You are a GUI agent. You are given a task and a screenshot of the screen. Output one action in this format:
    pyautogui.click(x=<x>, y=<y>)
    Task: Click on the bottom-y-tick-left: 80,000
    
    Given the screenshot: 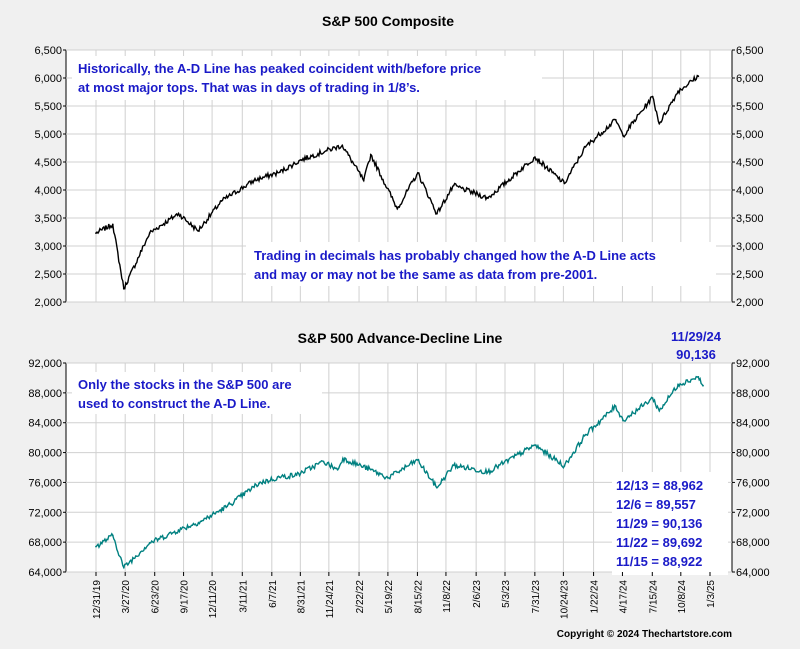 What is the action you would take?
    pyautogui.click(x=45, y=454)
    